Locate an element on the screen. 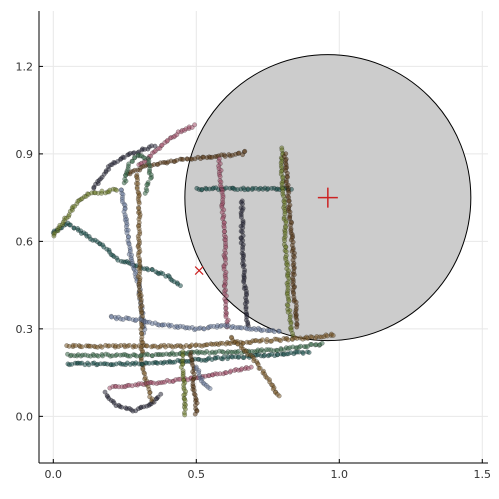 The height and width of the screenshot is (499, 499). x-tick-label: 0.5 is located at coordinates (197, 474).